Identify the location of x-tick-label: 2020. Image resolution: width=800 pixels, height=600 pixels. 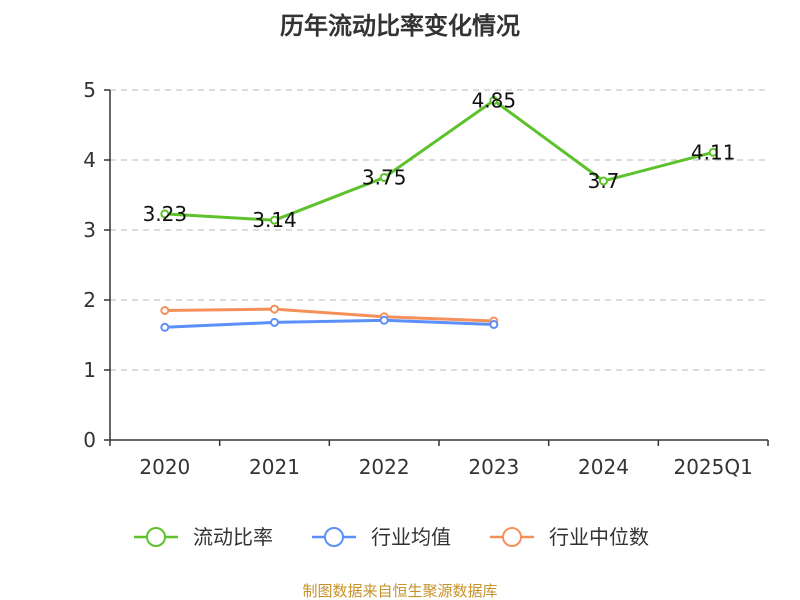
(164, 467).